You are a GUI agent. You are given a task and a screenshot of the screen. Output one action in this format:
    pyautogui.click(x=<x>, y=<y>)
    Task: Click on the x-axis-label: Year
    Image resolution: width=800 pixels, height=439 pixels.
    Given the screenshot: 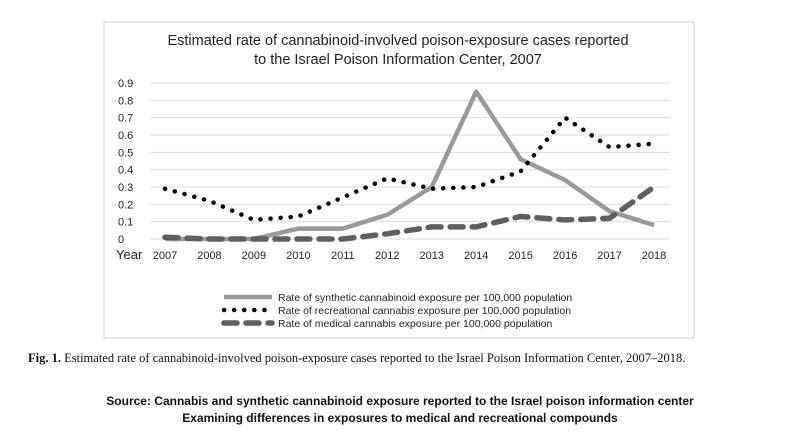 What is the action you would take?
    pyautogui.click(x=129, y=254)
    